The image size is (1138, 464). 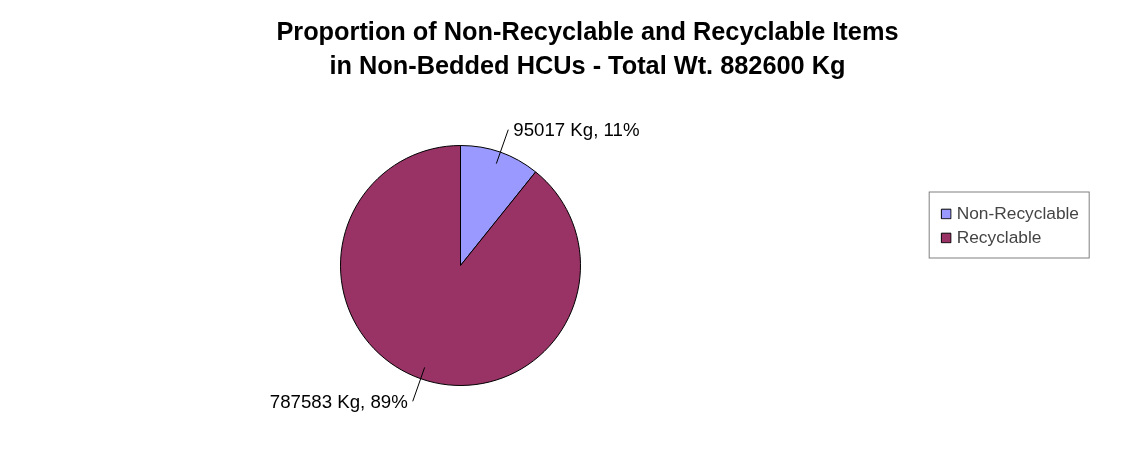 What do you see at coordinates (999, 237) in the screenshot?
I see `legend-label: Recyclable` at bounding box center [999, 237].